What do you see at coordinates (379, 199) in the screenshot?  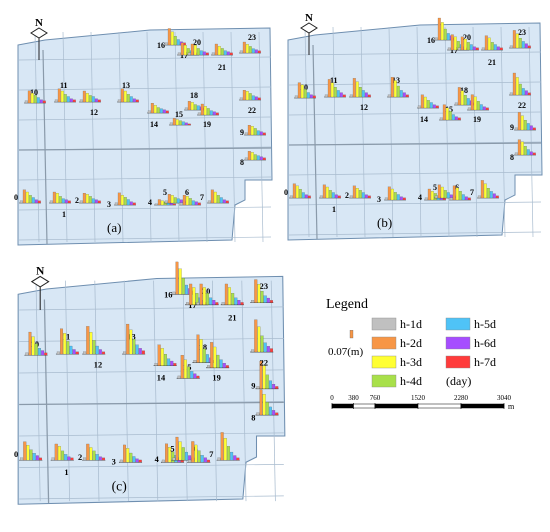 I see `zone-label: 3` at bounding box center [379, 199].